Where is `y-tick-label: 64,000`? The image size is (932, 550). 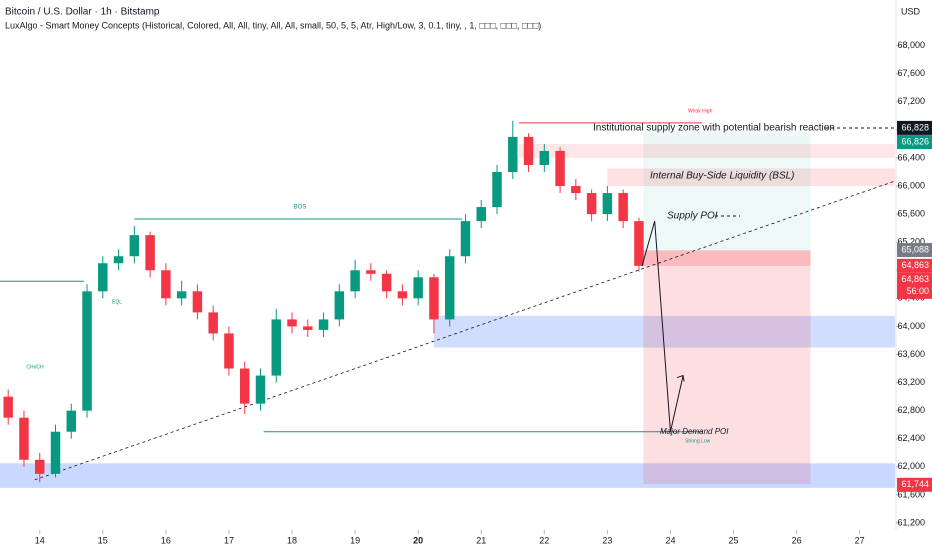
y-tick-label: 64,000 is located at coordinates (911, 326).